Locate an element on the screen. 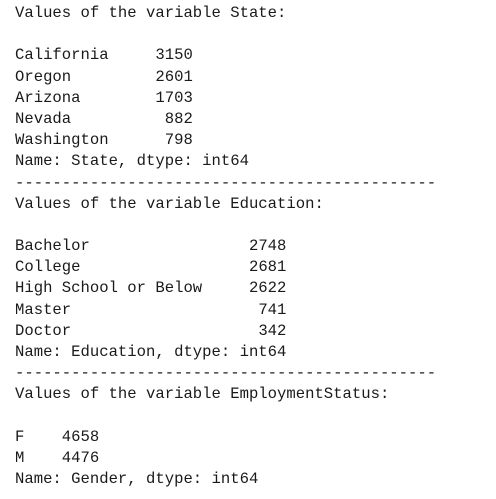  row-label: Oregon is located at coordinates (43, 76).